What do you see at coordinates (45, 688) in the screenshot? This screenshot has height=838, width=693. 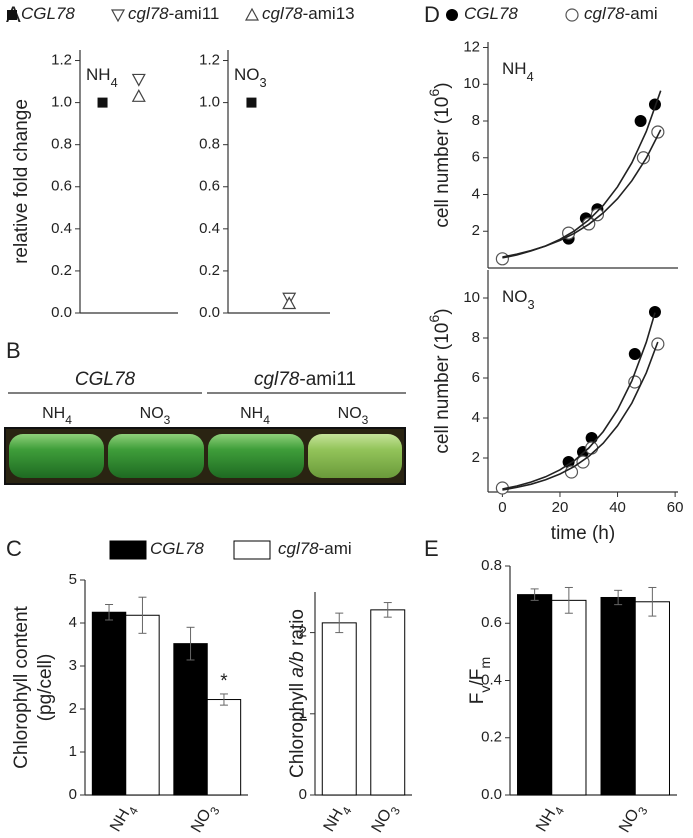 I see `y-axis-unit: (pg/cell)` at bounding box center [45, 688].